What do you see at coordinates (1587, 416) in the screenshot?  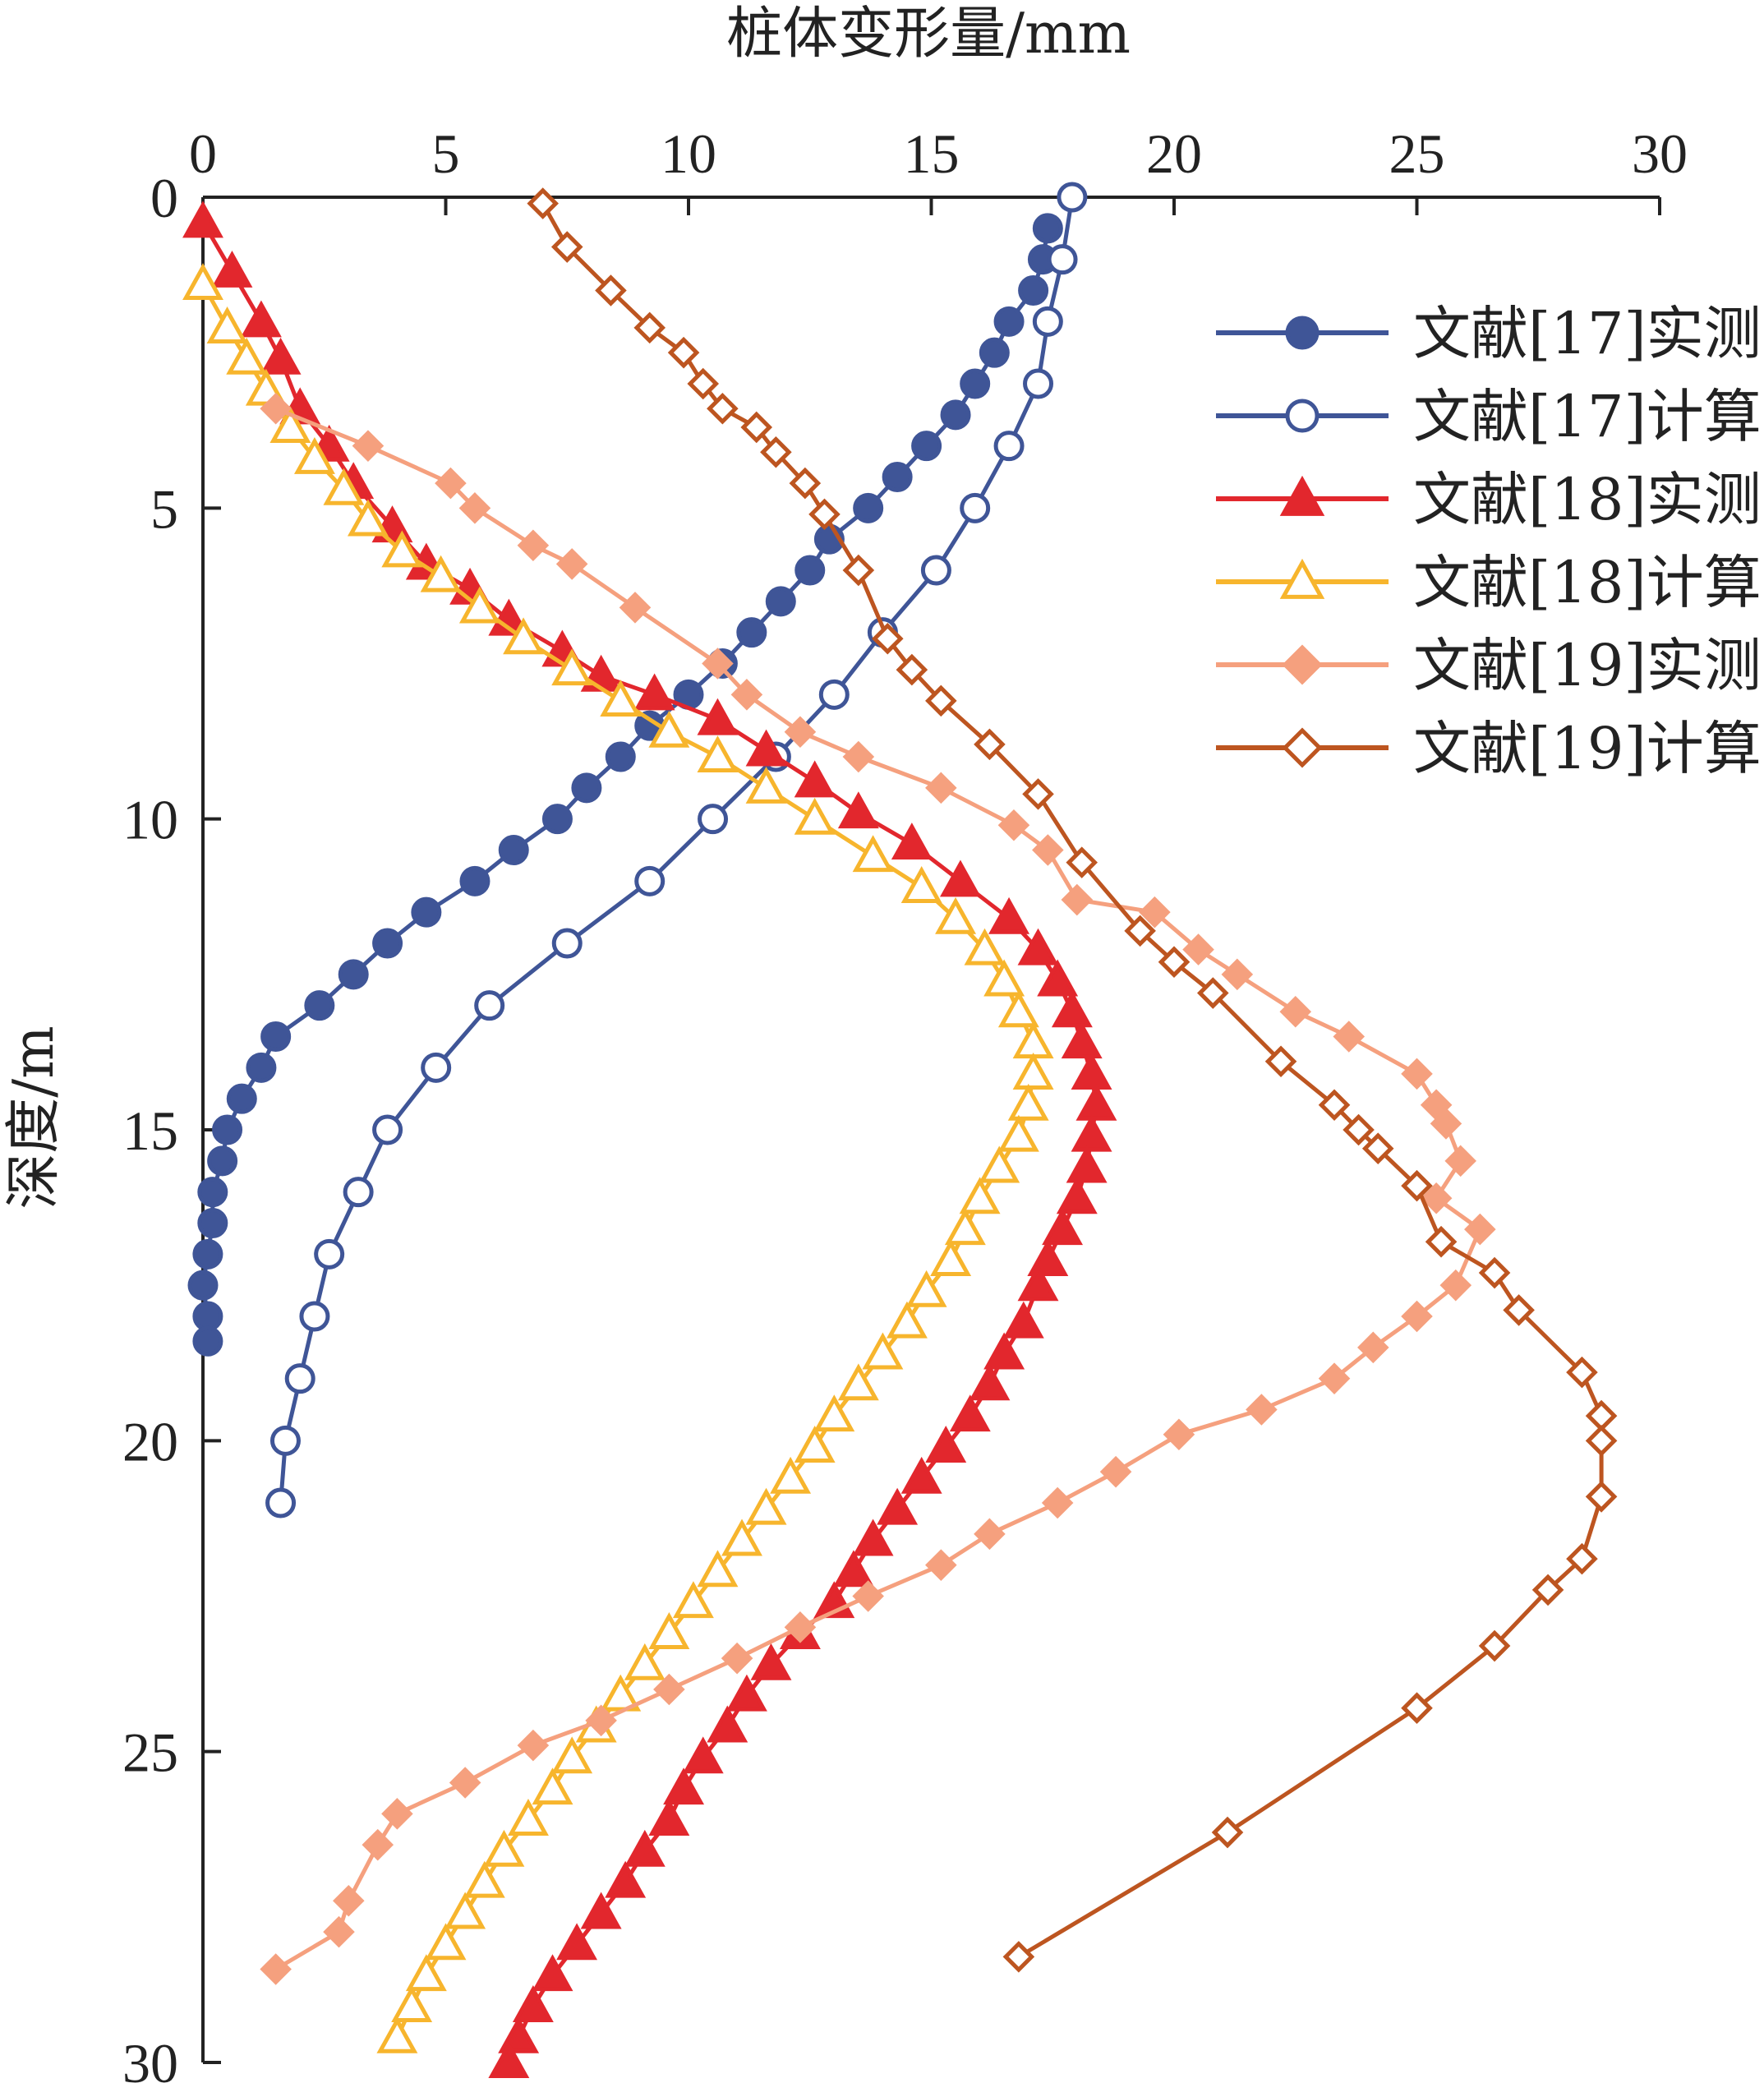 I see `legend-label: 文献[17]计算` at bounding box center [1587, 416].